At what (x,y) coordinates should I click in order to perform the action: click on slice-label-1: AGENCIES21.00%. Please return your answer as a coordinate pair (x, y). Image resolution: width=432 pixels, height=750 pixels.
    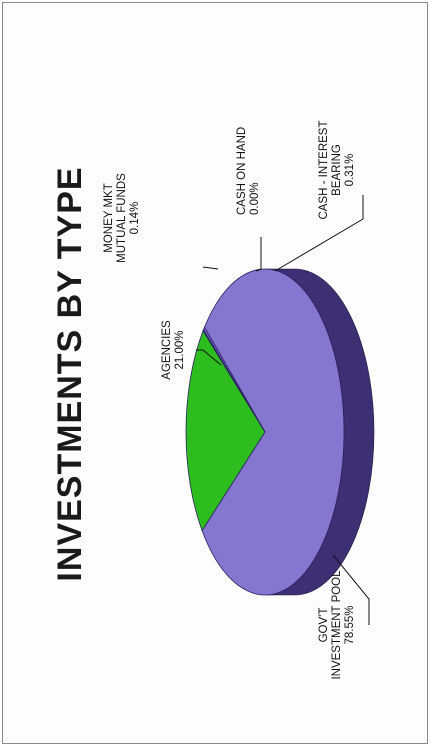
    Looking at the image, I should click on (173, 350).